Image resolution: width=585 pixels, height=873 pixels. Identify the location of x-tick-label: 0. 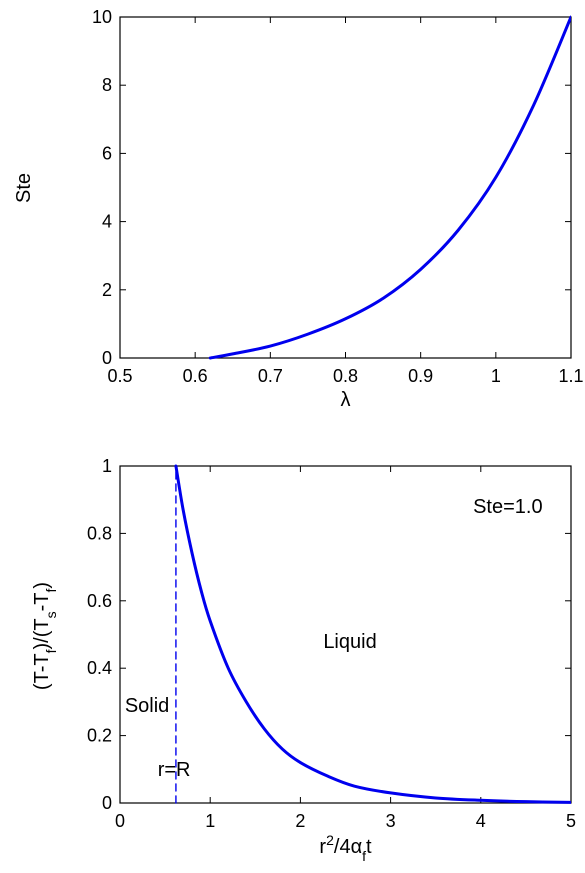
(120, 821).